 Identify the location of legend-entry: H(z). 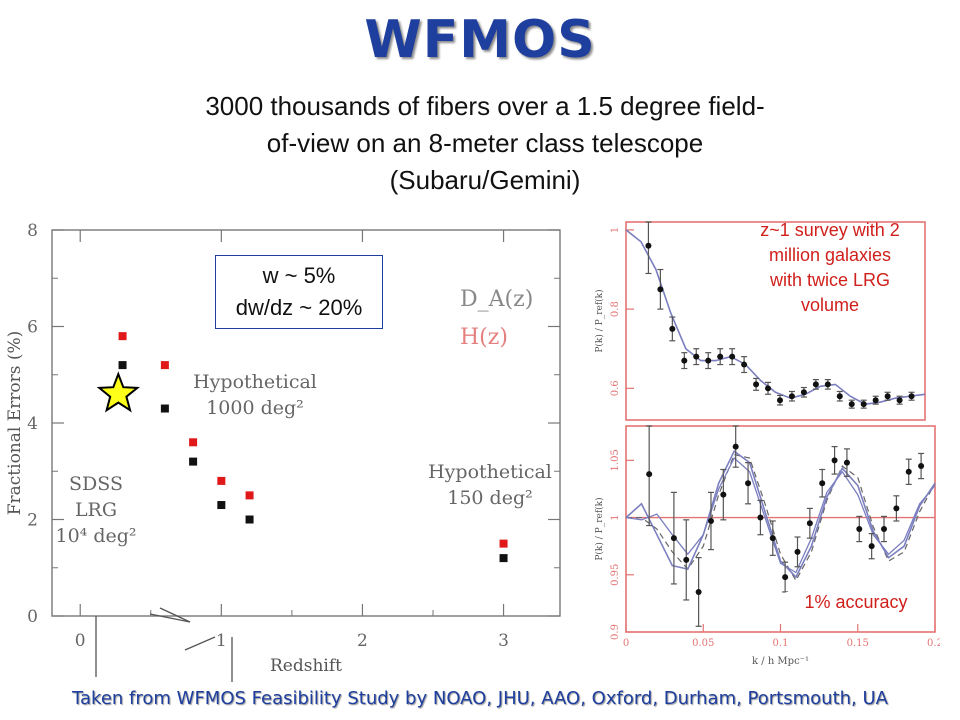
(484, 337).